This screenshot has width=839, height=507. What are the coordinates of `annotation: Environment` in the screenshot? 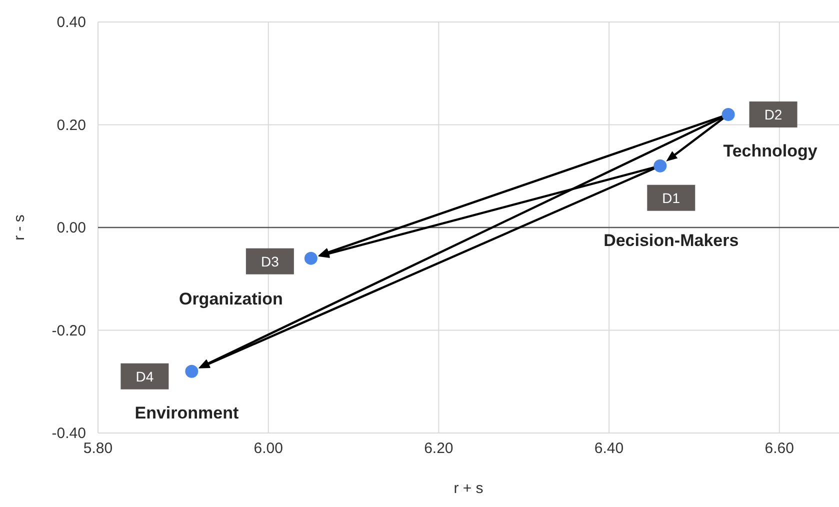 It's located at (186, 412).